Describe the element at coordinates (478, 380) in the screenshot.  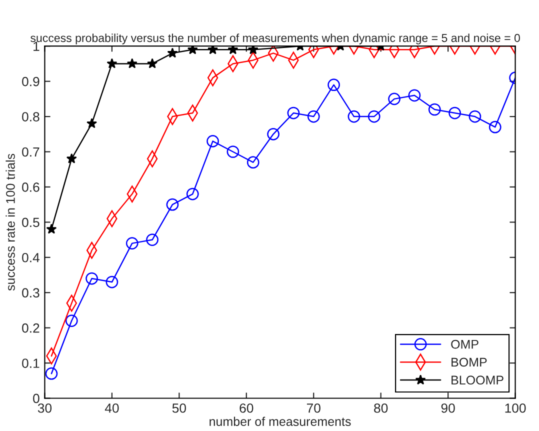
I see `legend-label: BLOOMP` at that location.